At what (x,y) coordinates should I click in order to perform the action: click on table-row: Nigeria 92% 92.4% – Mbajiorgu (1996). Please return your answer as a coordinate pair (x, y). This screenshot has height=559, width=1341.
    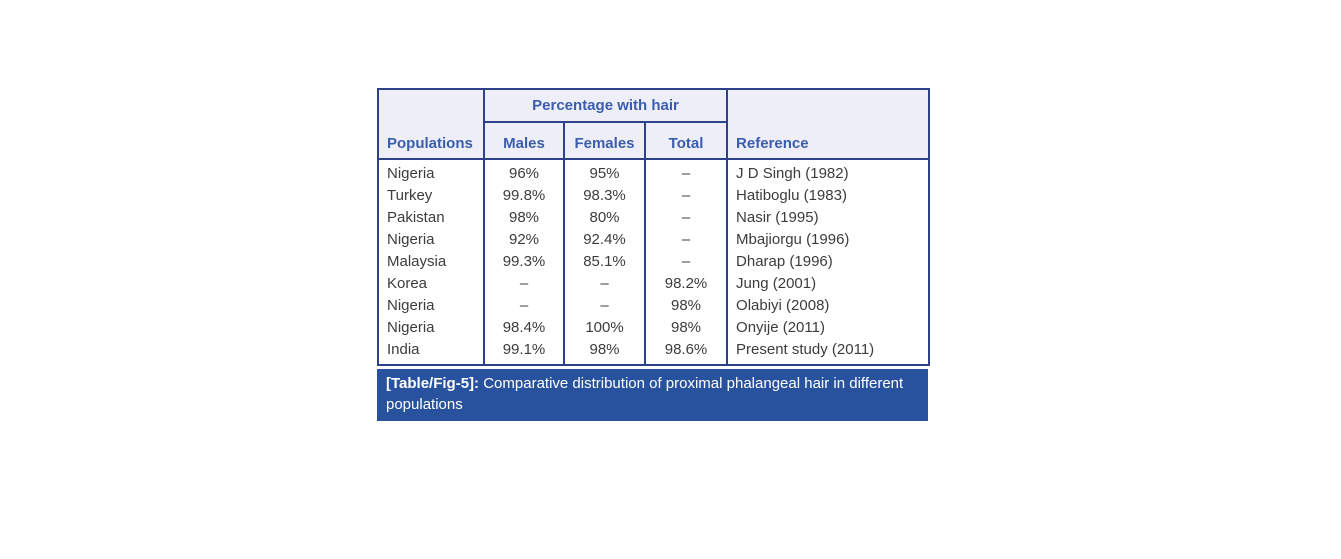
    Looking at the image, I should click on (654, 240).